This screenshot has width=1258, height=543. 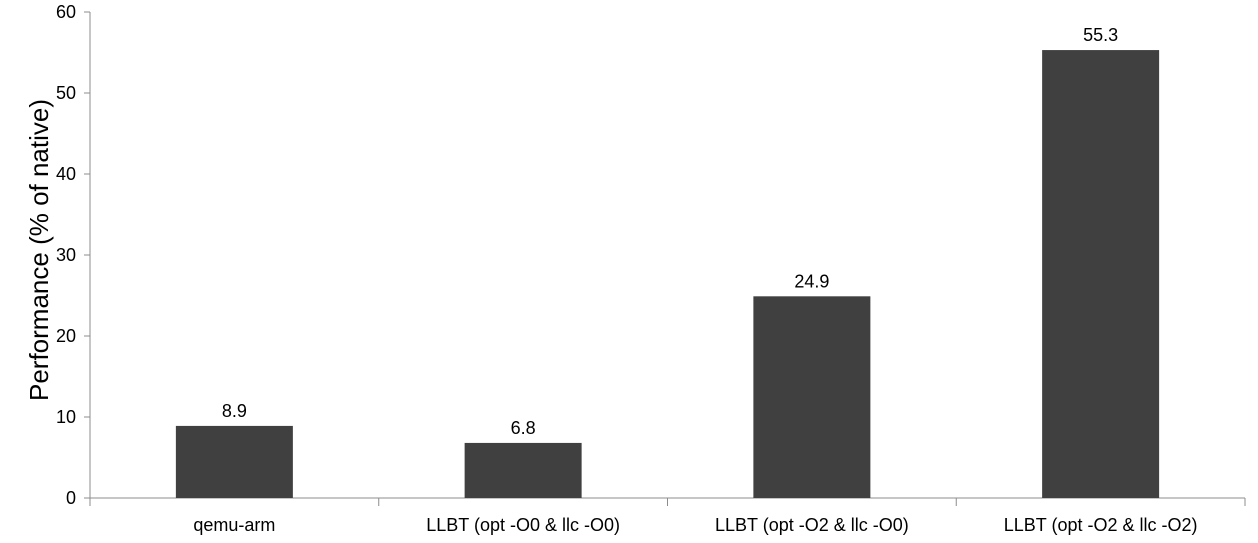 I want to click on x-tick-label: LLBT (opt -O0 & llc -O0), so click(x=523, y=525).